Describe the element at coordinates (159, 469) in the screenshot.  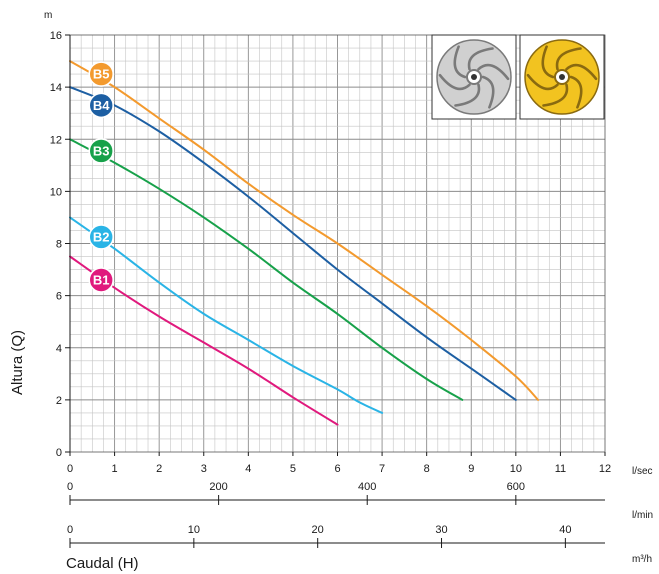
I see `x-tick-label-lsec: 2` at that location.